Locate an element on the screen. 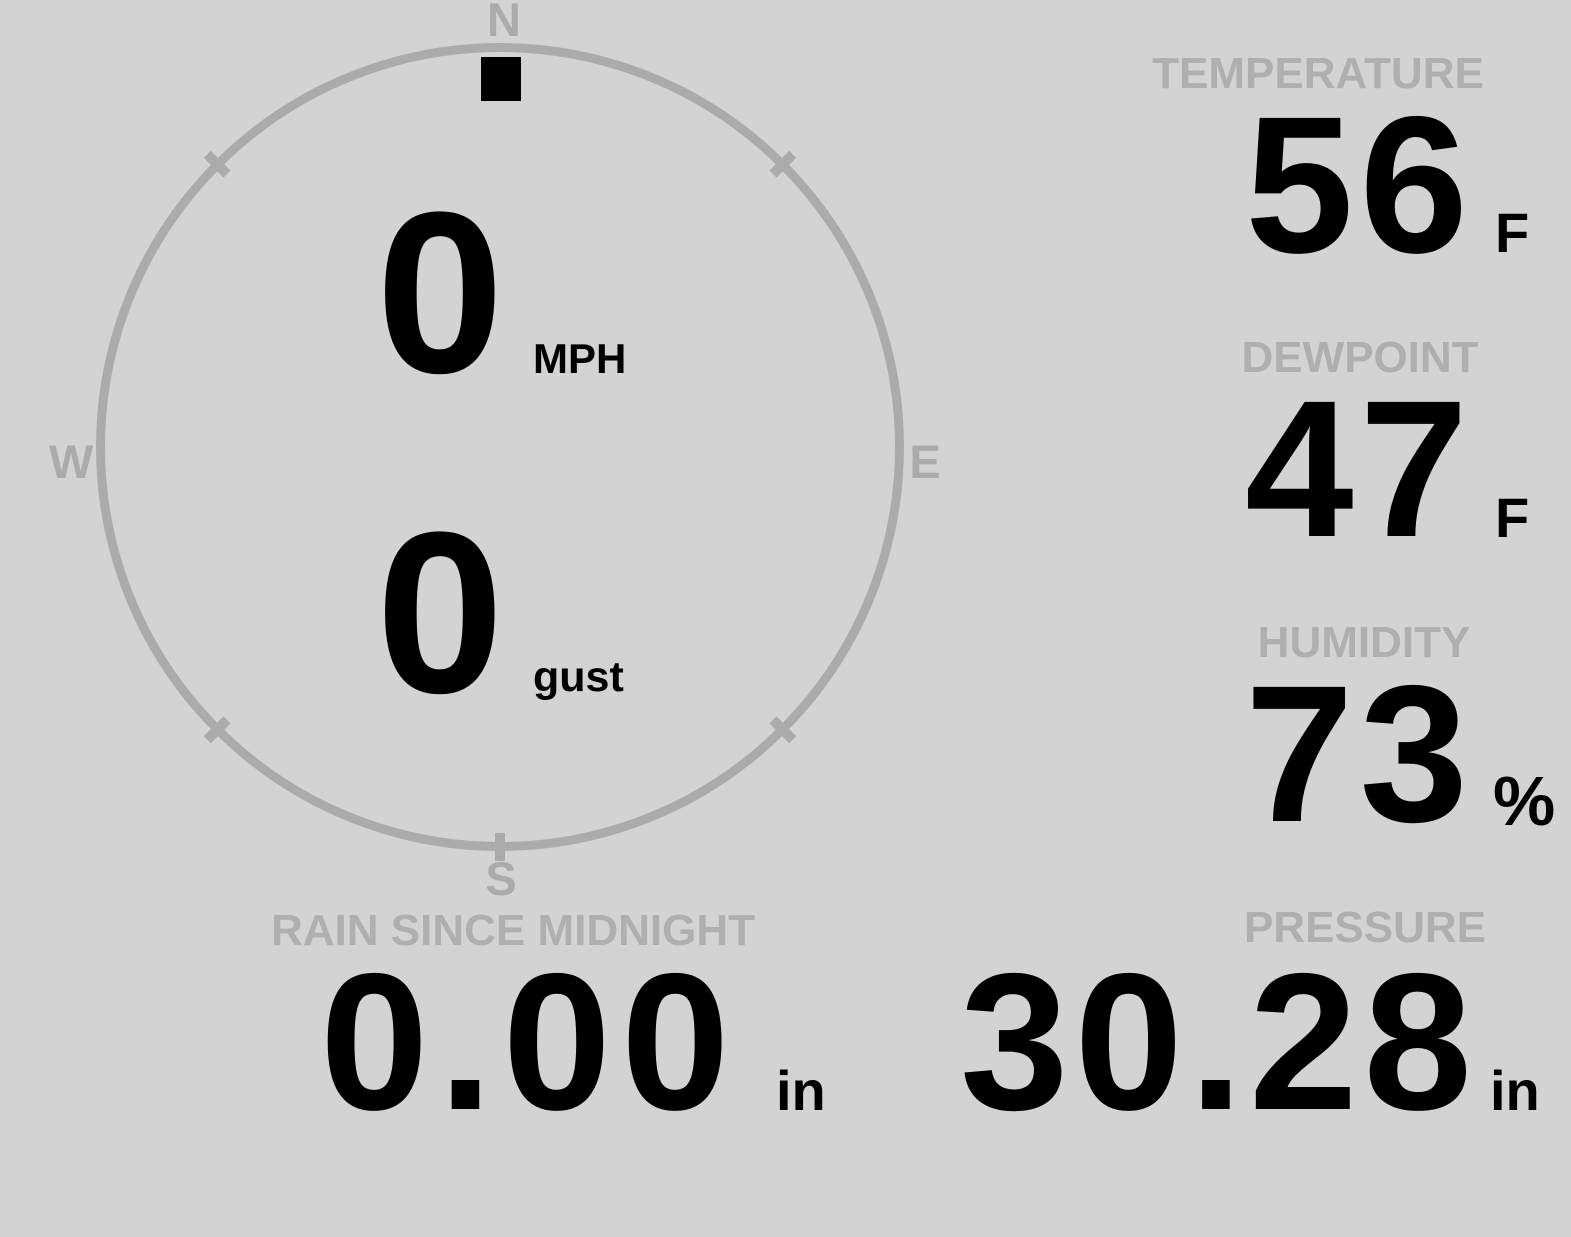 The image size is (1571, 1237). compass-label-south: S is located at coordinates (501, 878).